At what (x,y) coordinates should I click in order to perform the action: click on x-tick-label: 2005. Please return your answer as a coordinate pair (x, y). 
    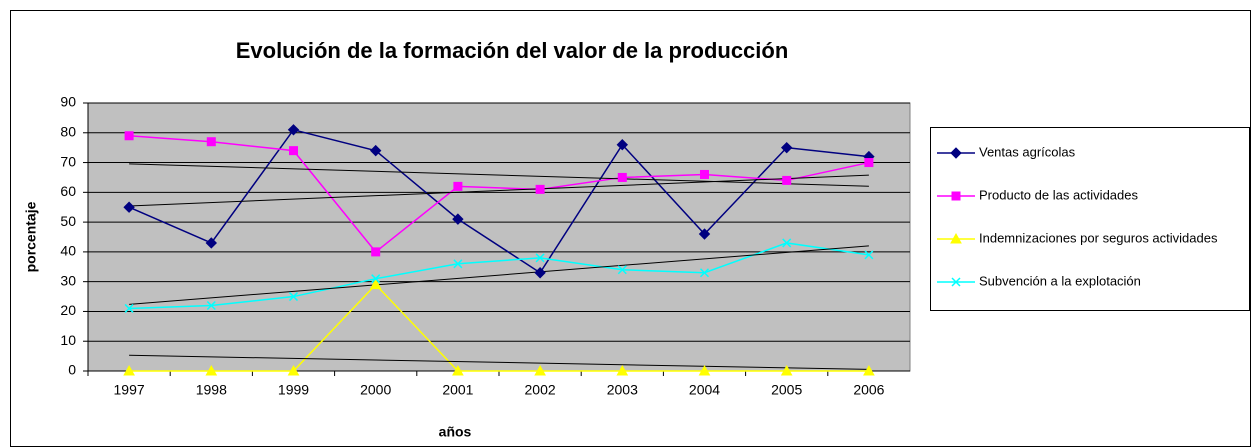
    Looking at the image, I should click on (786, 390).